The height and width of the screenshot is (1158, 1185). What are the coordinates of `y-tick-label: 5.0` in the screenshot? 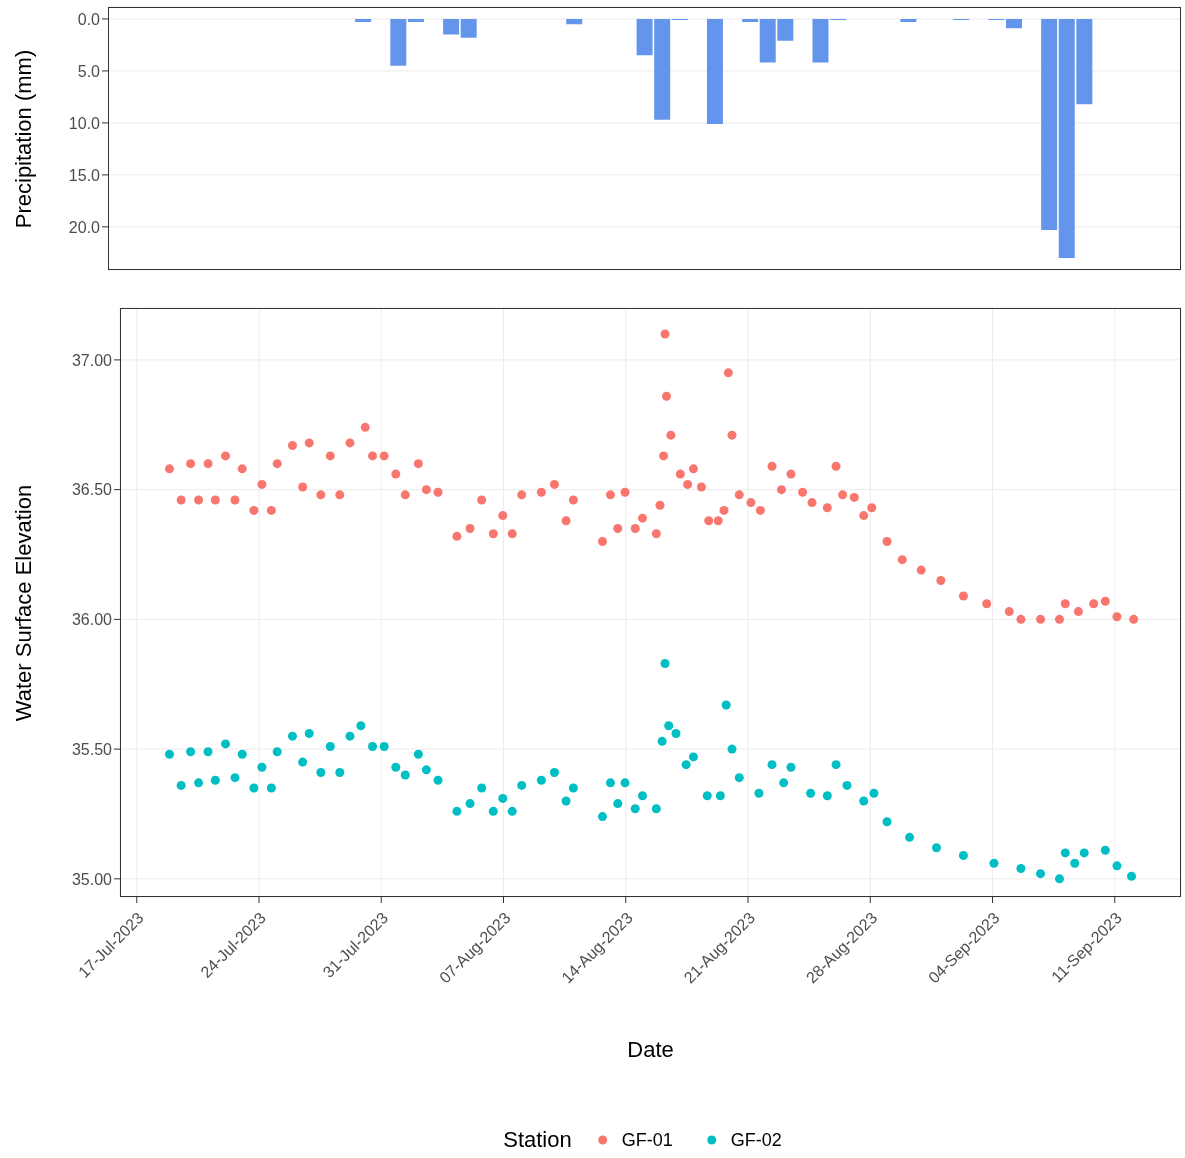 It's located at (89, 71).